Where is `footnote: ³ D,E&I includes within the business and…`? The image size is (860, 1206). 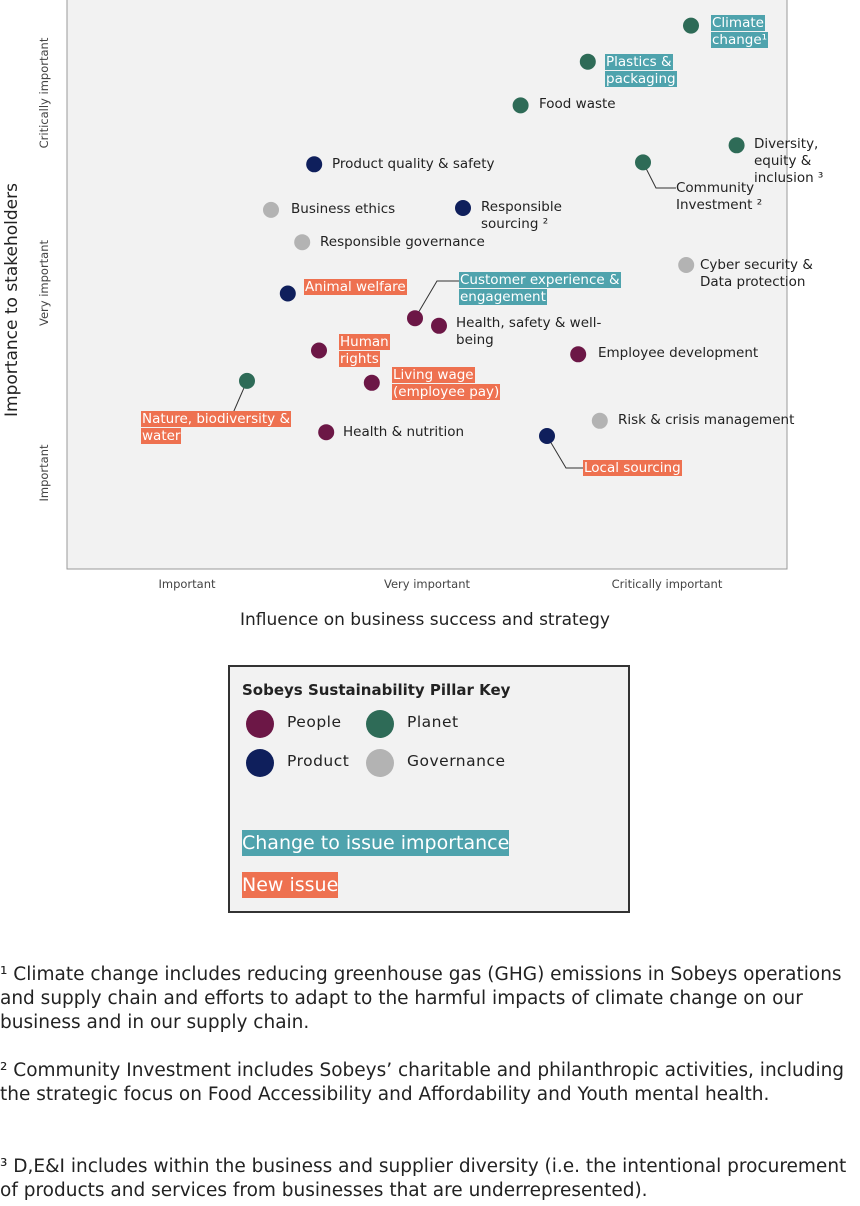 footnote: ³ D,E&I includes within the business and… is located at coordinates (423, 1178).